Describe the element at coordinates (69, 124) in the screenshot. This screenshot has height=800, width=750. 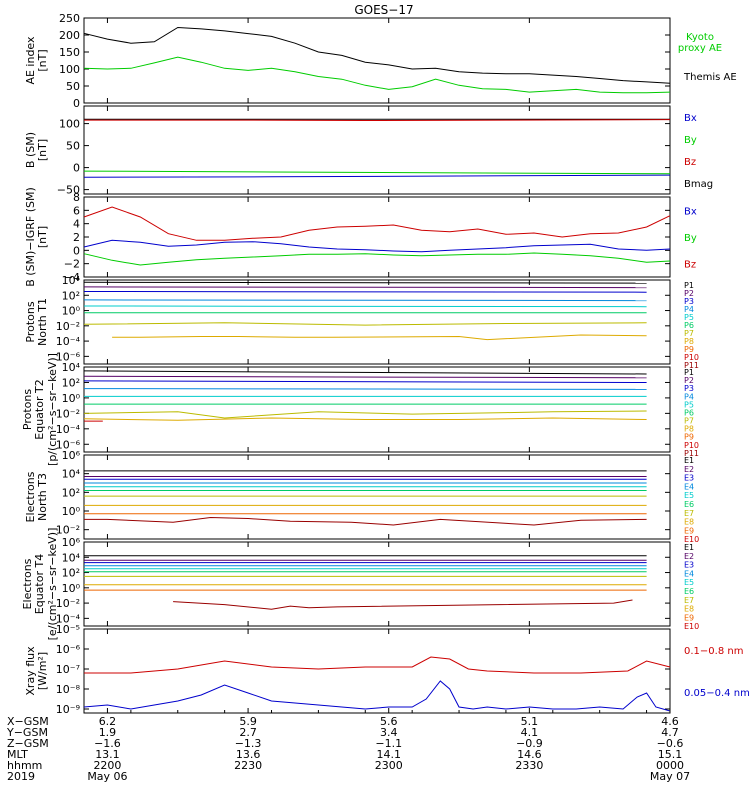
I see `y-tick-label: 100` at that location.